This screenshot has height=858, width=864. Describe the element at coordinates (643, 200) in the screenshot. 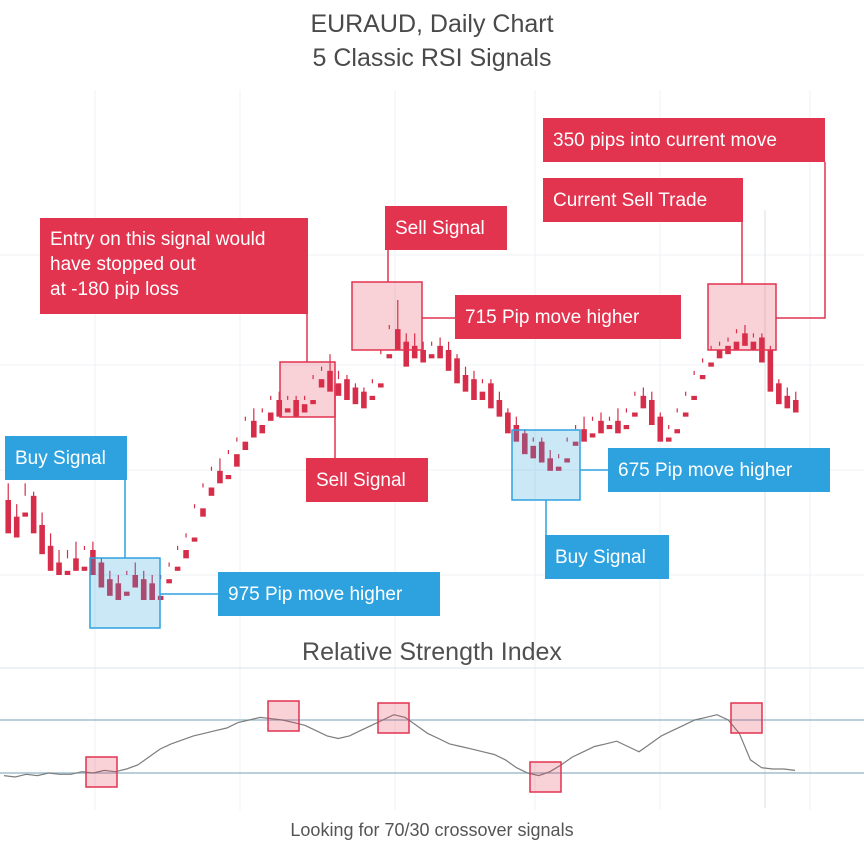

I see `current-sell-trade-label: Current Sell Trade` at that location.